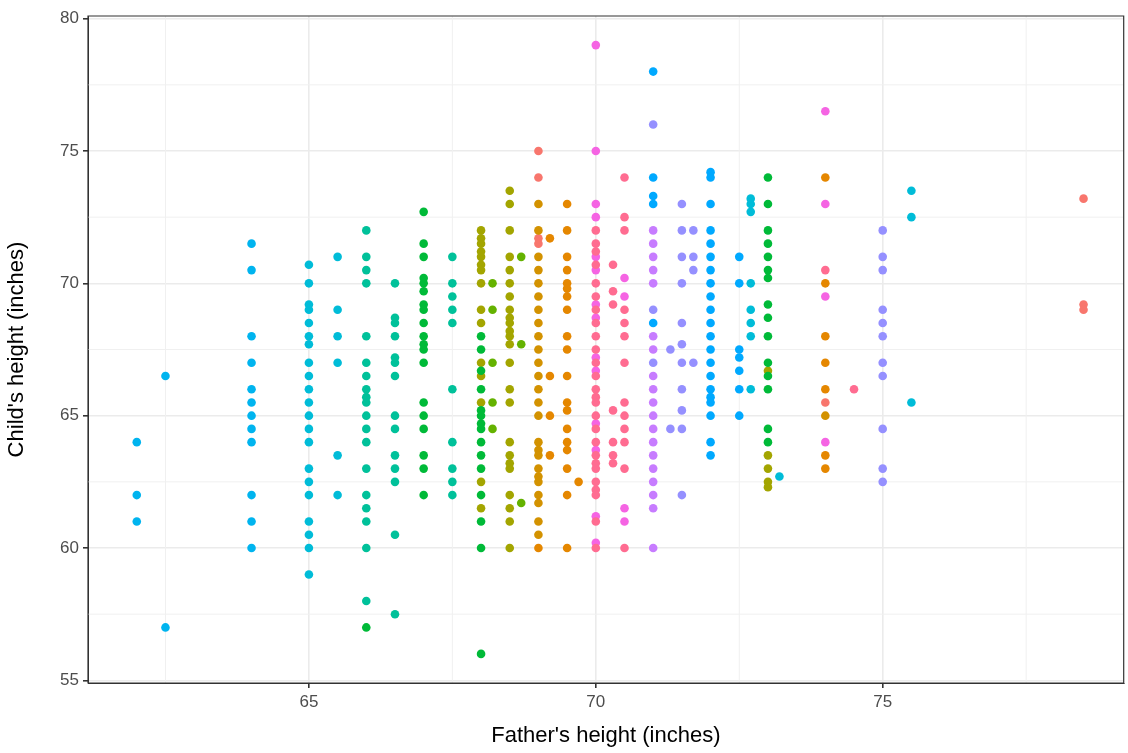 This screenshot has height=753, width=1128. Describe the element at coordinates (309, 701) in the screenshot. I see `x-tick-label: 65` at that location.